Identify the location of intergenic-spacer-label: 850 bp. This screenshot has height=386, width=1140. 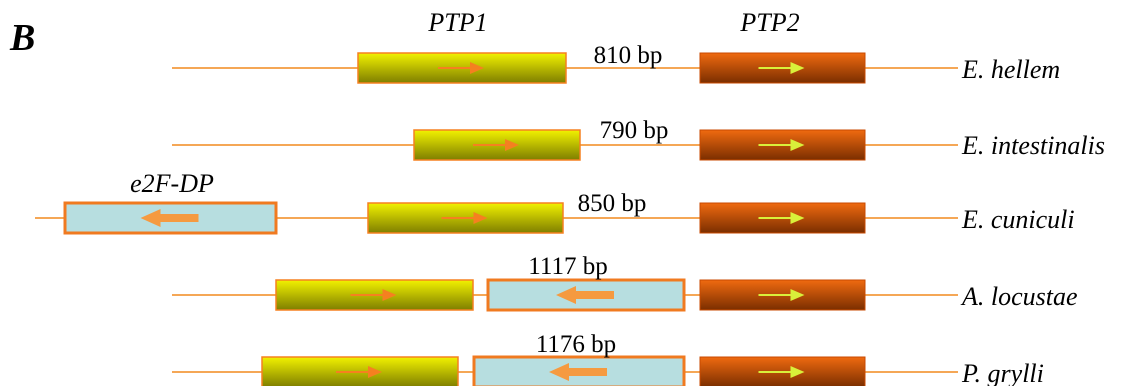
(612, 203).